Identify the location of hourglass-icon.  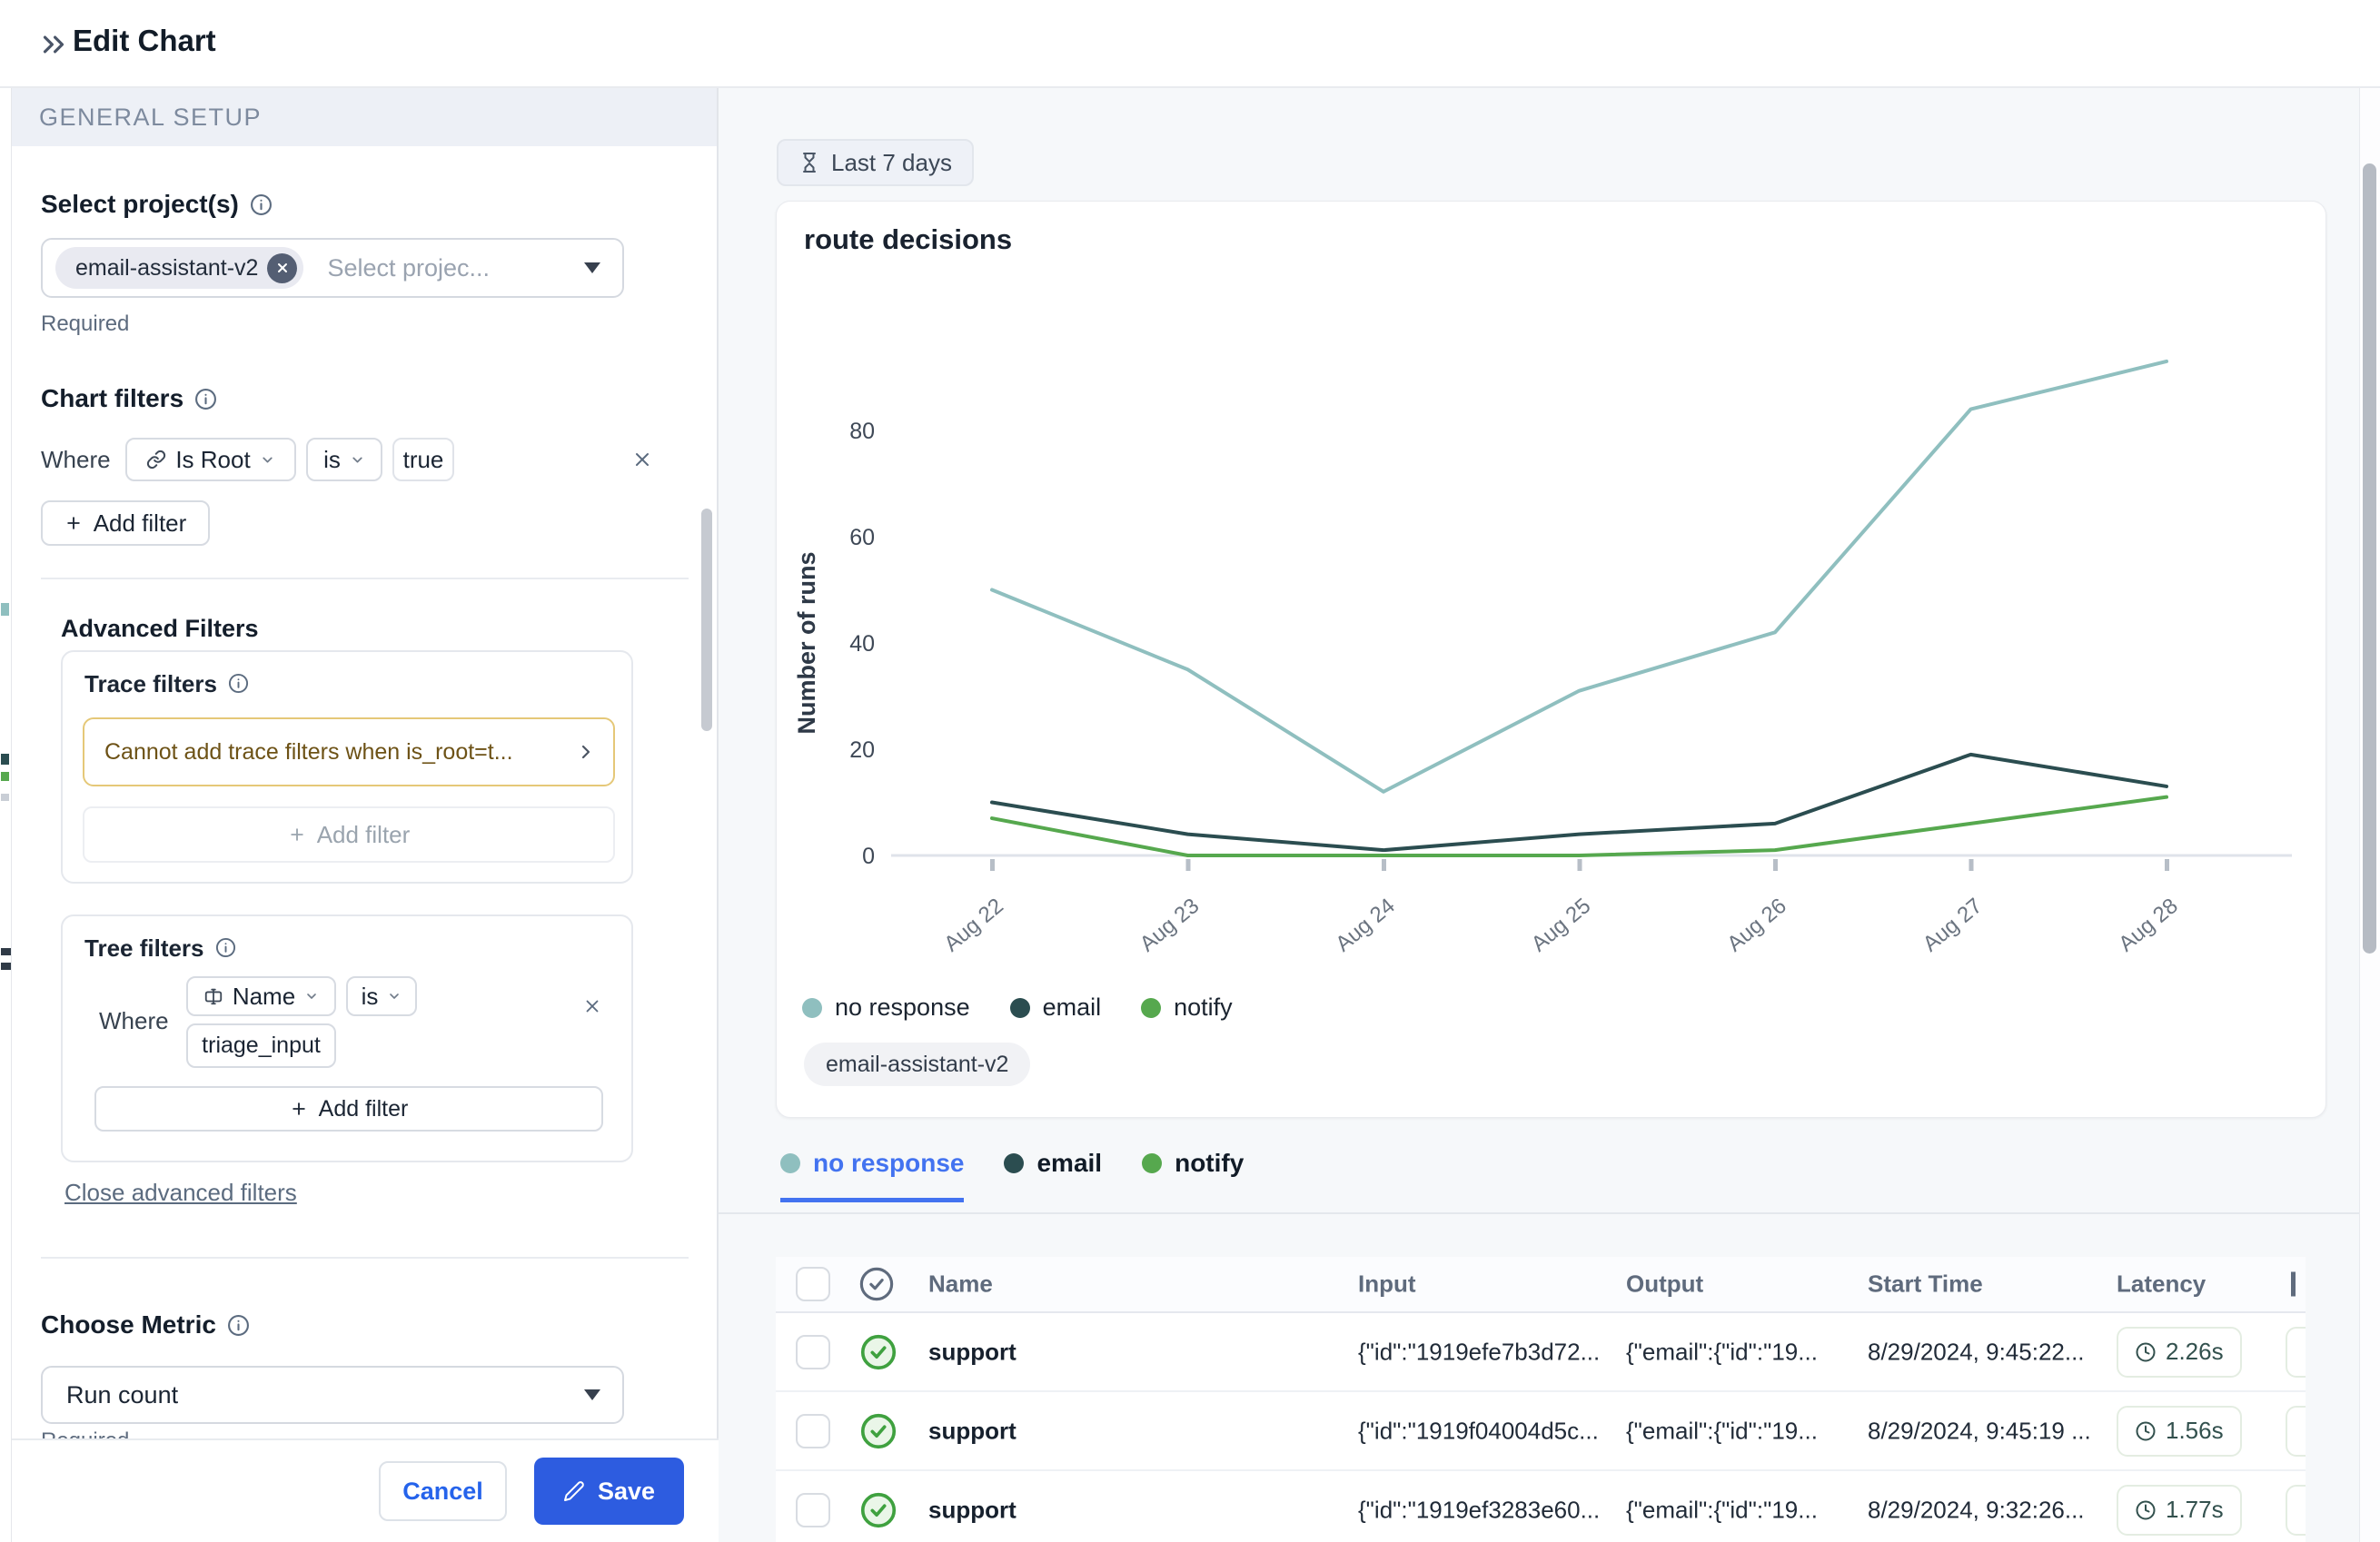
(809, 163).